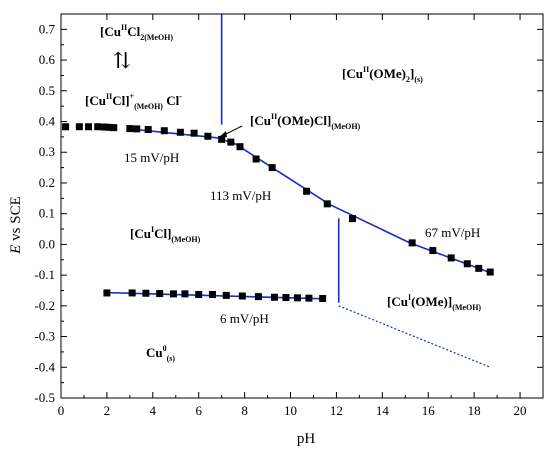 This screenshot has width=550, height=454. I want to click on y-axis-title: E vs SCE, so click(16, 225).